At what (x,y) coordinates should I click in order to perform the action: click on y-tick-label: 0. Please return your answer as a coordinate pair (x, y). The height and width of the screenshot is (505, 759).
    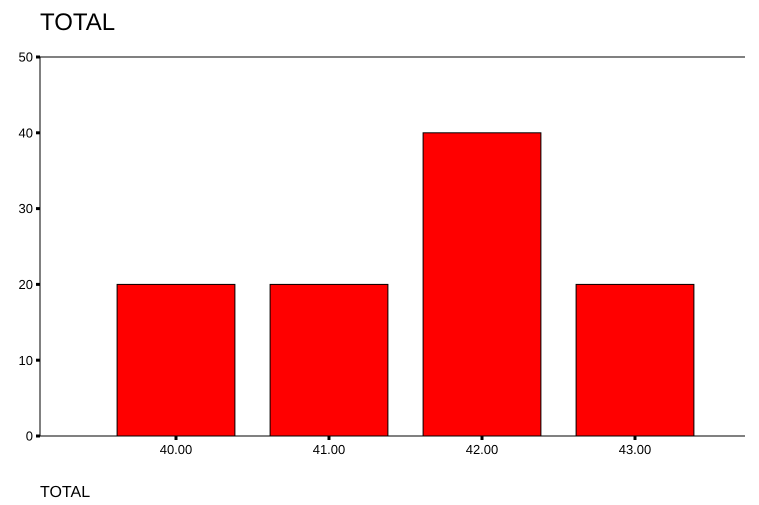
    Looking at the image, I should click on (29, 436).